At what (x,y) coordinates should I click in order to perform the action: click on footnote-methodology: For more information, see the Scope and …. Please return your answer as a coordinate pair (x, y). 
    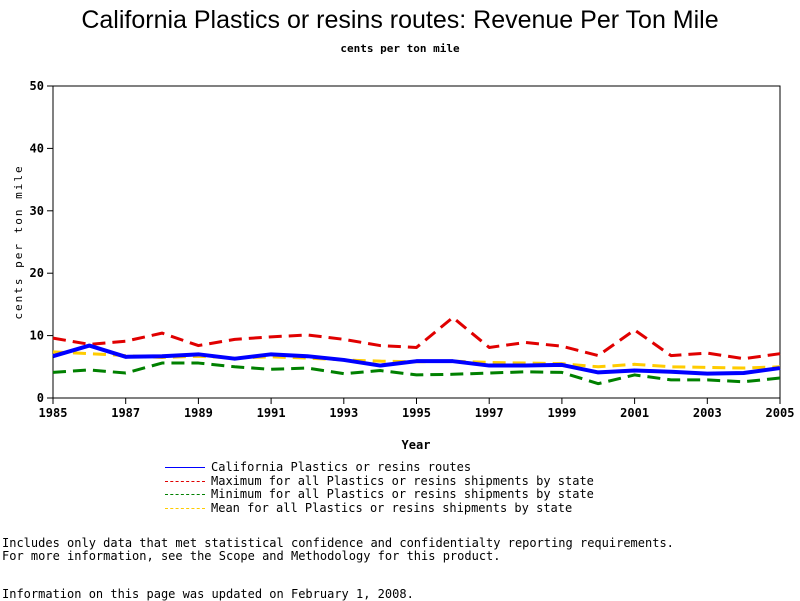
    Looking at the image, I should click on (251, 556).